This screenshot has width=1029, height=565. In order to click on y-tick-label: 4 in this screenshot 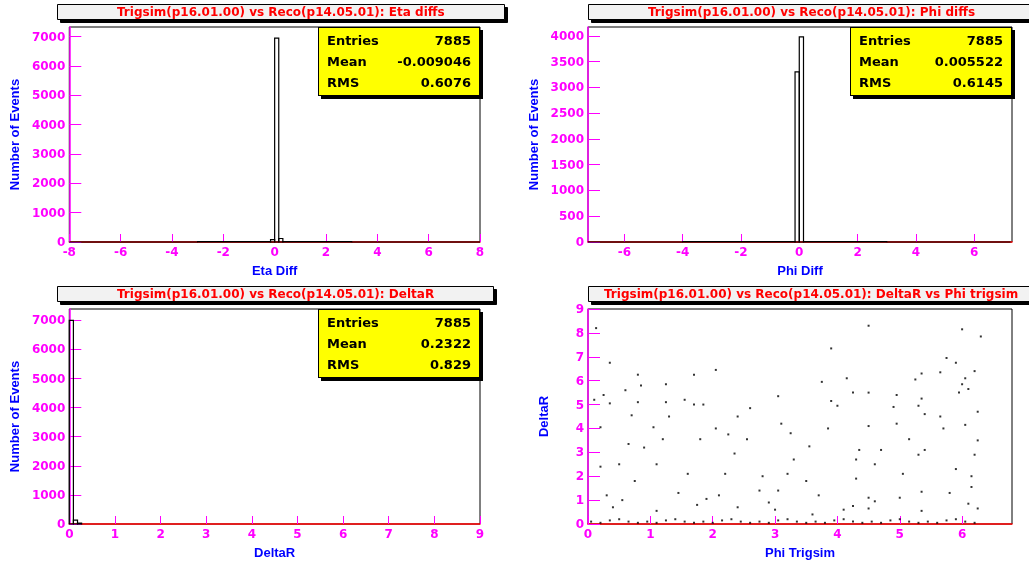, I will do `click(579, 428)`.